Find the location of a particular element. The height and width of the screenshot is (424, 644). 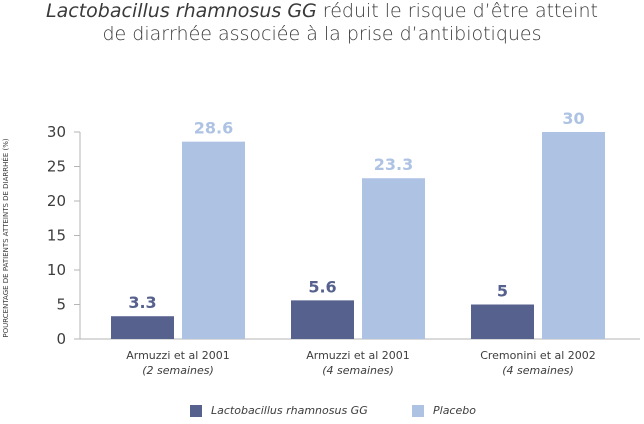

data-label-lgg: 5.6 is located at coordinates (322, 286).